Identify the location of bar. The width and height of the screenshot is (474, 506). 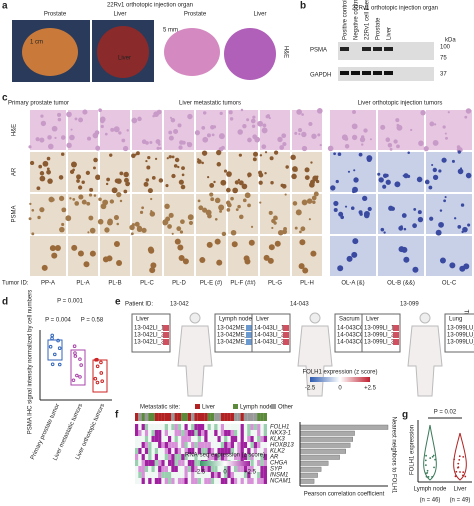
(314, 463).